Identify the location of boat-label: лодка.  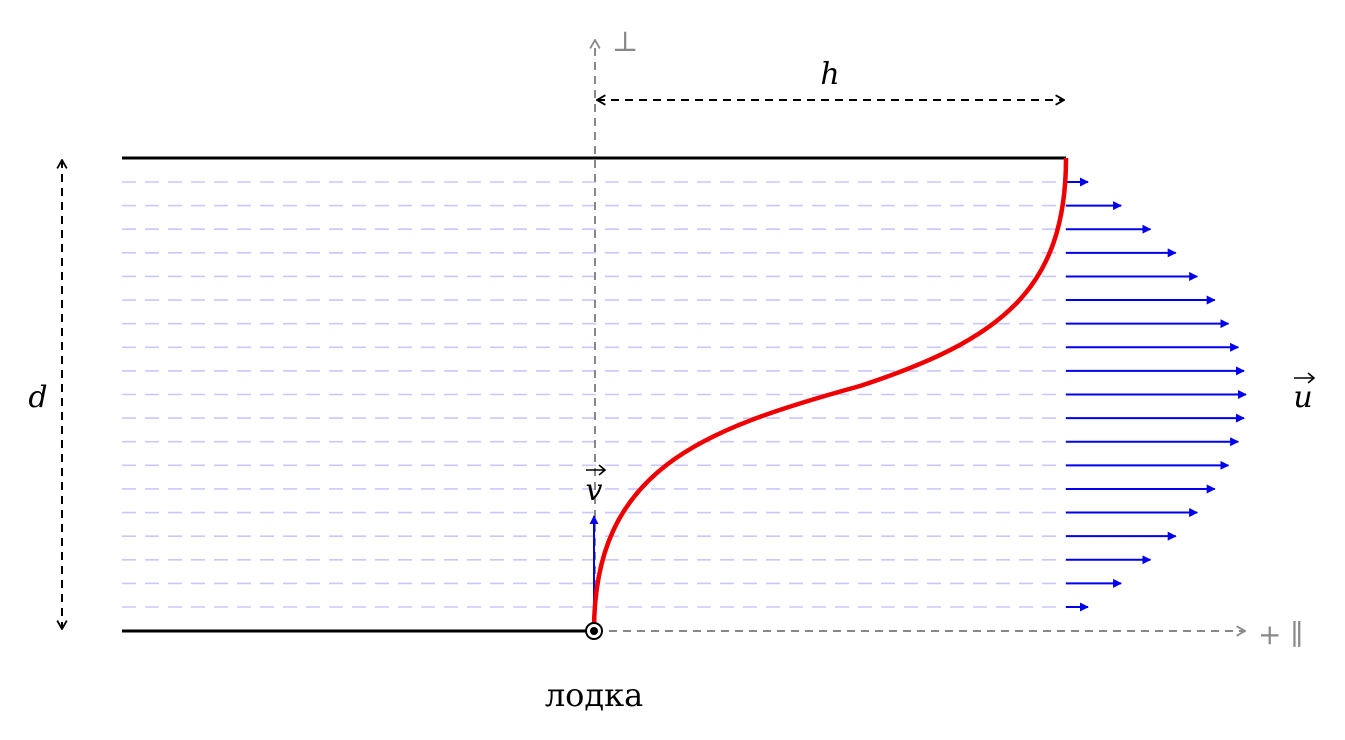
(594, 695).